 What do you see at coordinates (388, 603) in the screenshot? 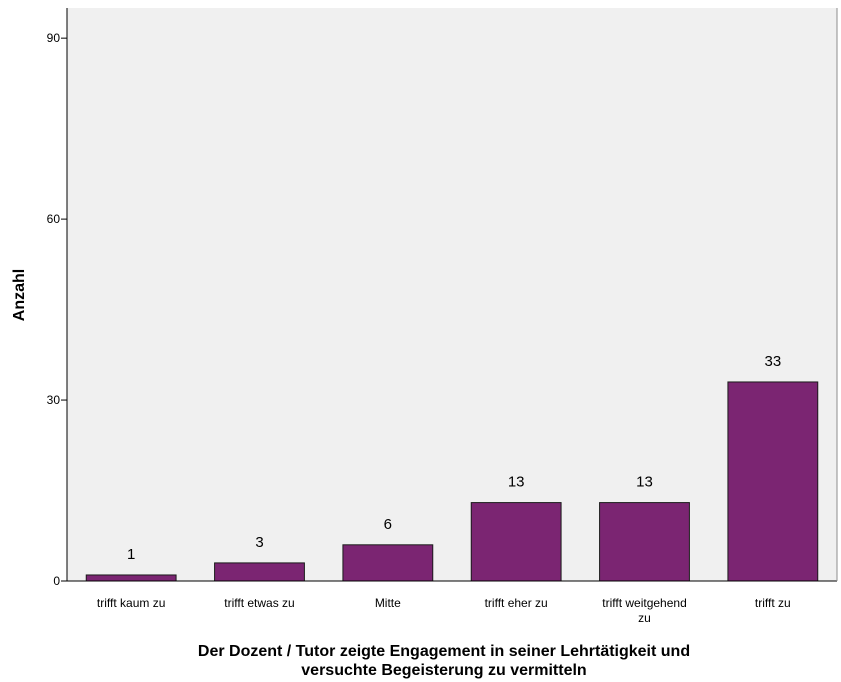
I see `x-tick-label-3: Mitte` at bounding box center [388, 603].